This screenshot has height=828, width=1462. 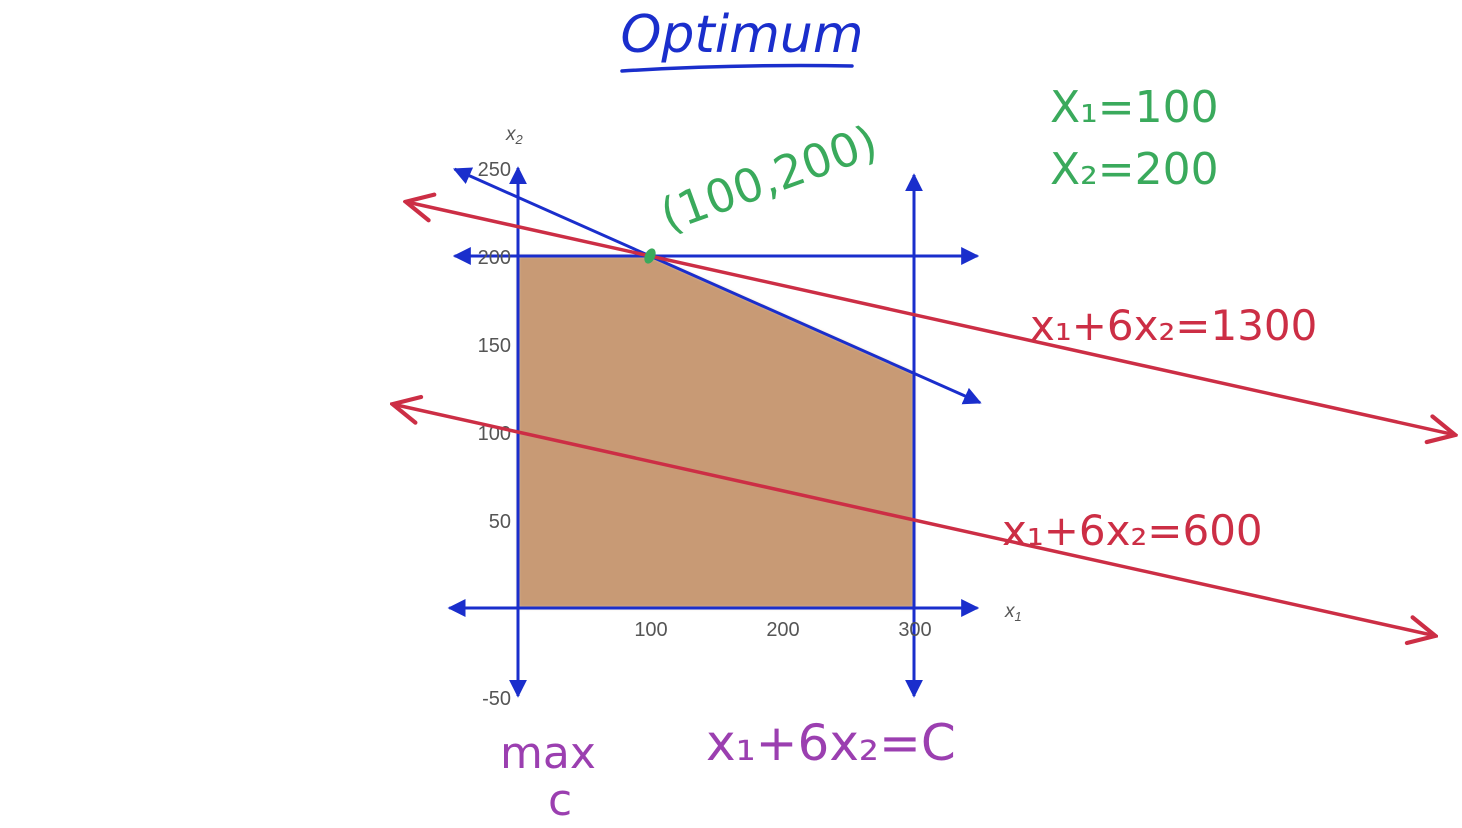 I want to click on x-tick-300: 300, so click(x=914, y=630).